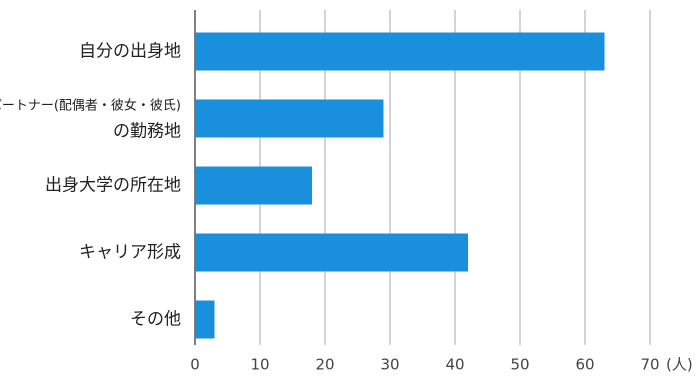 This screenshot has width=696, height=378. Describe the element at coordinates (90, 105) in the screenshot. I see `y-tick-label-line: パートナー(配偶者・彼女・彼氏)` at that location.